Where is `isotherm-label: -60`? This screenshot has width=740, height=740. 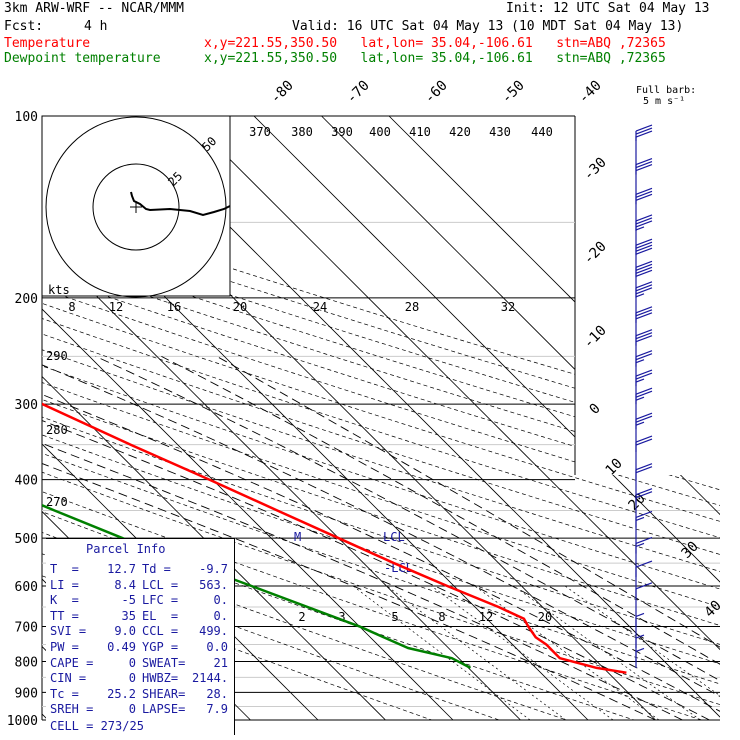
isotherm-label: -60 is located at coordinates (436, 92).